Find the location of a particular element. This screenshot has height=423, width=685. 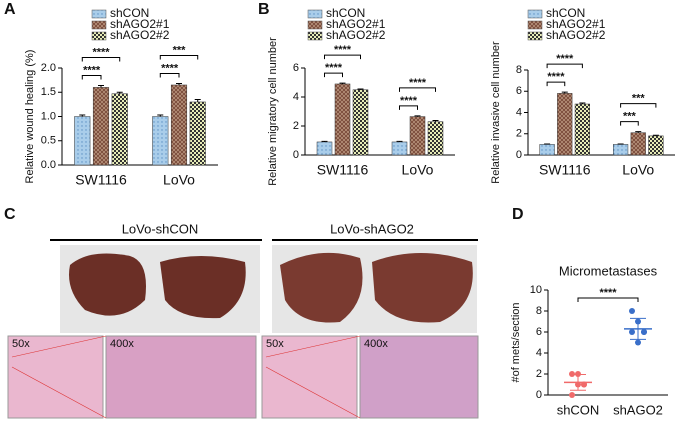

legend-label: shAGO2#2 is located at coordinates (356, 35).